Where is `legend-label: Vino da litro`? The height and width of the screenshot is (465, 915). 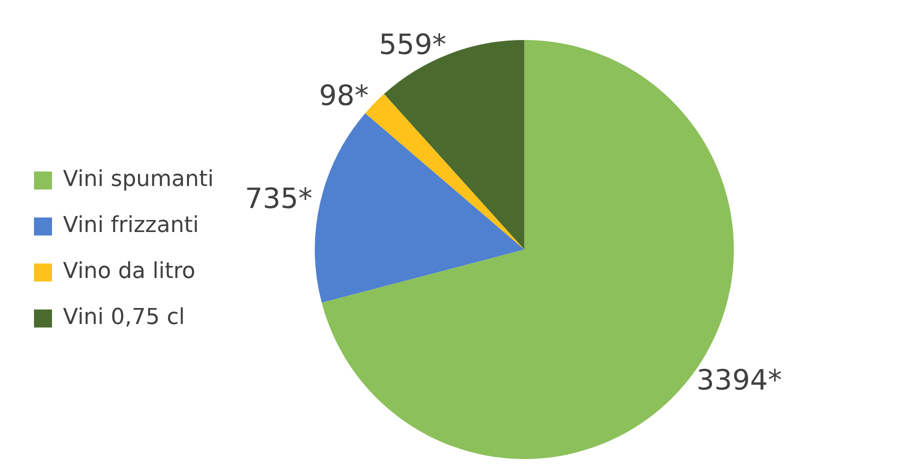
legend-label: Vino da litro is located at coordinates (129, 271).